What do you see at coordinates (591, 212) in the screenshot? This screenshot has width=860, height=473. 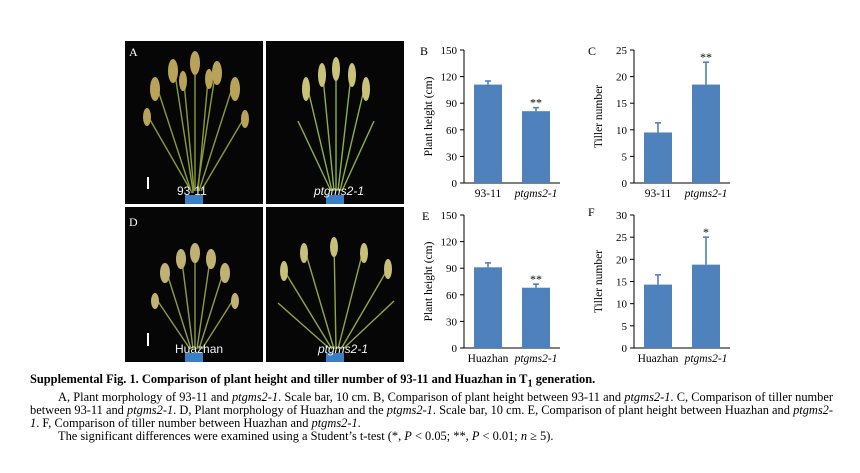 I see `panel-letter-f: F` at bounding box center [591, 212].